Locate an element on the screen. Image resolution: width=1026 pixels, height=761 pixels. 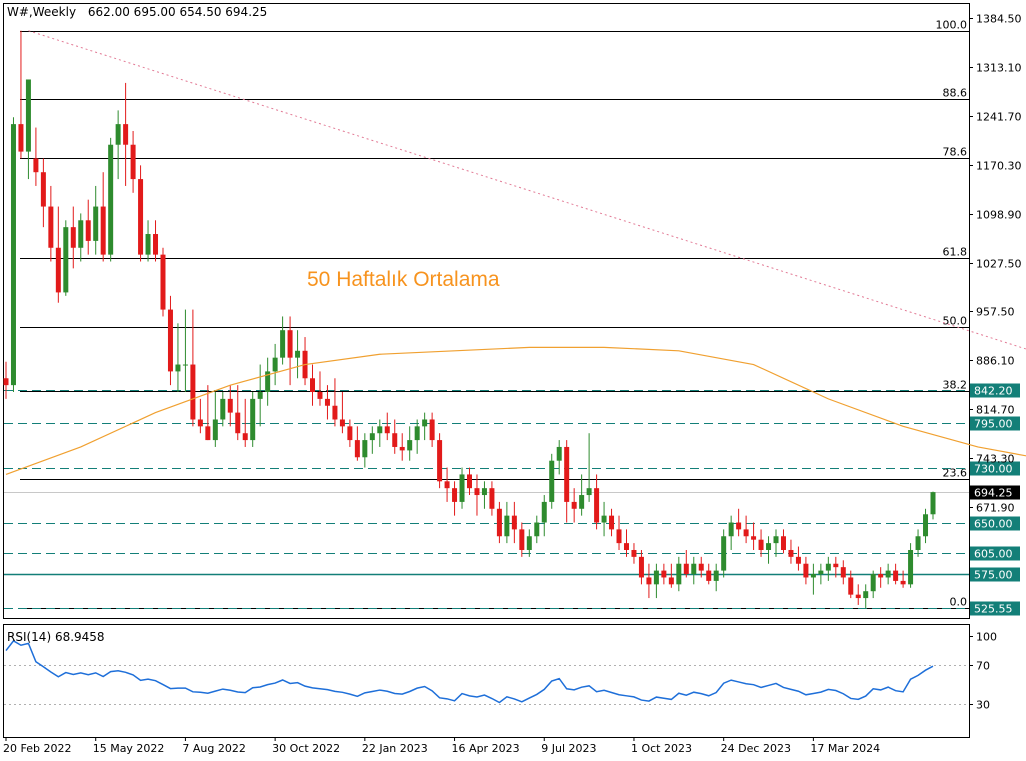
fib-label: 50.0 is located at coordinates (955, 321).